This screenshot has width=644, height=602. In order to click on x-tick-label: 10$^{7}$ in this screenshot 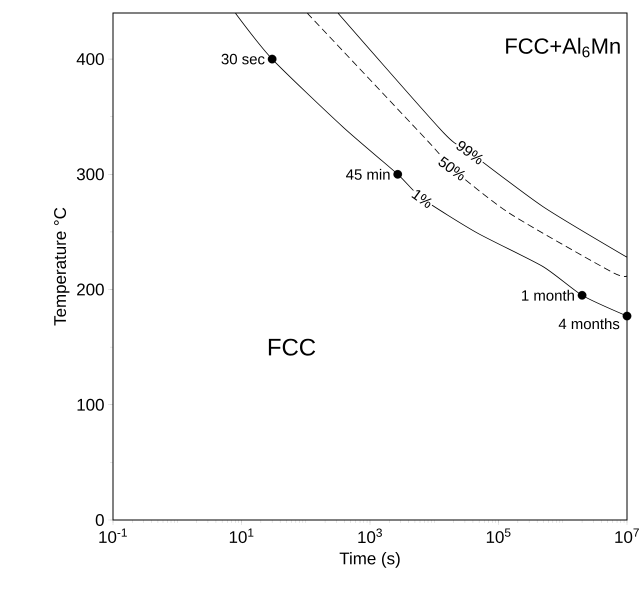, I will do `click(627, 536)`.